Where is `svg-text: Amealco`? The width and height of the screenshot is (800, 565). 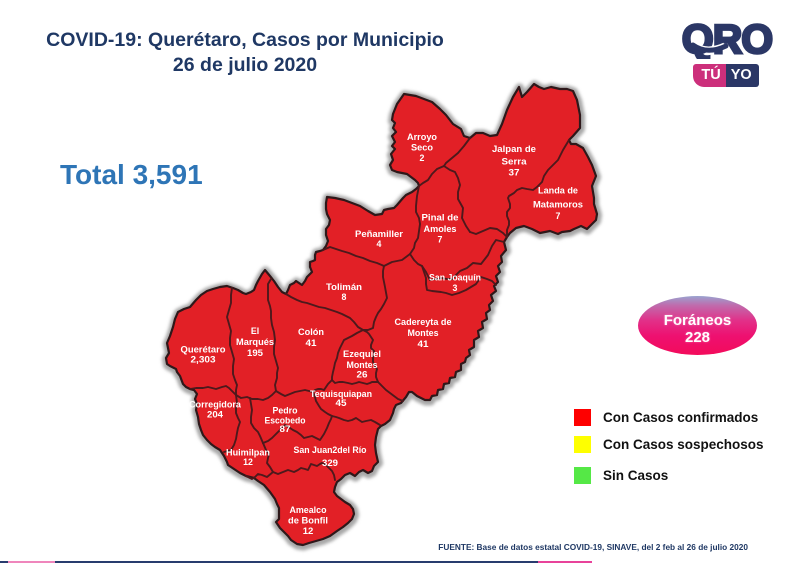
svg-text: Amealco is located at coordinates (308, 510).